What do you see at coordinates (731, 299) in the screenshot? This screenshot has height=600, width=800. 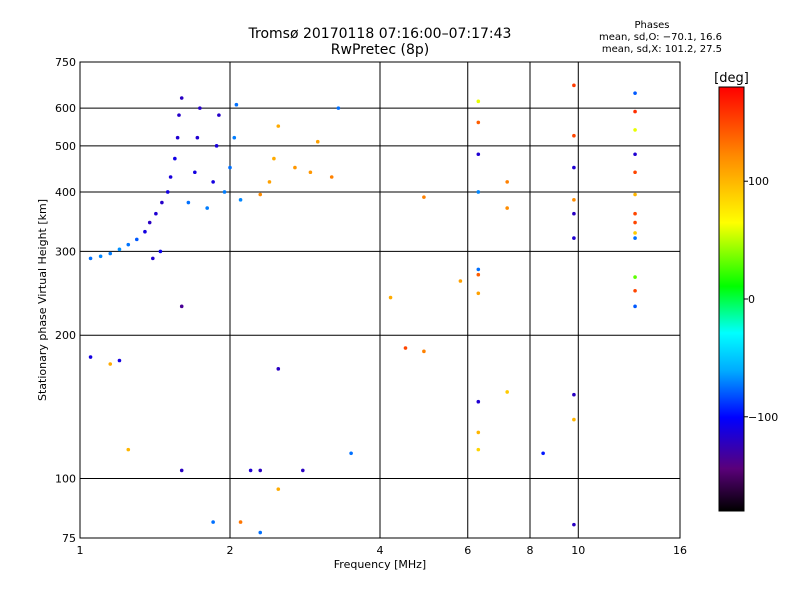 I see `colorbar` at bounding box center [731, 299].